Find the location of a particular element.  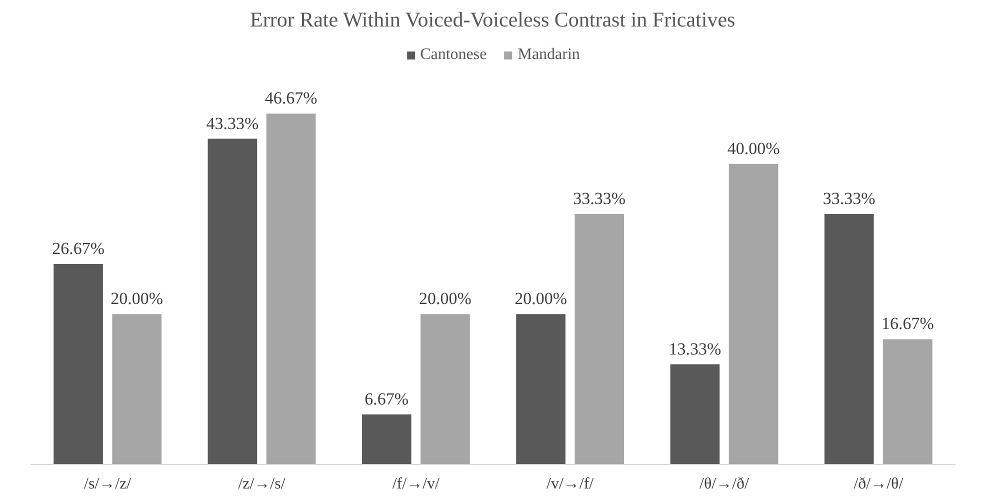

x-tick-label: /v/→/f/ is located at coordinates (570, 484).